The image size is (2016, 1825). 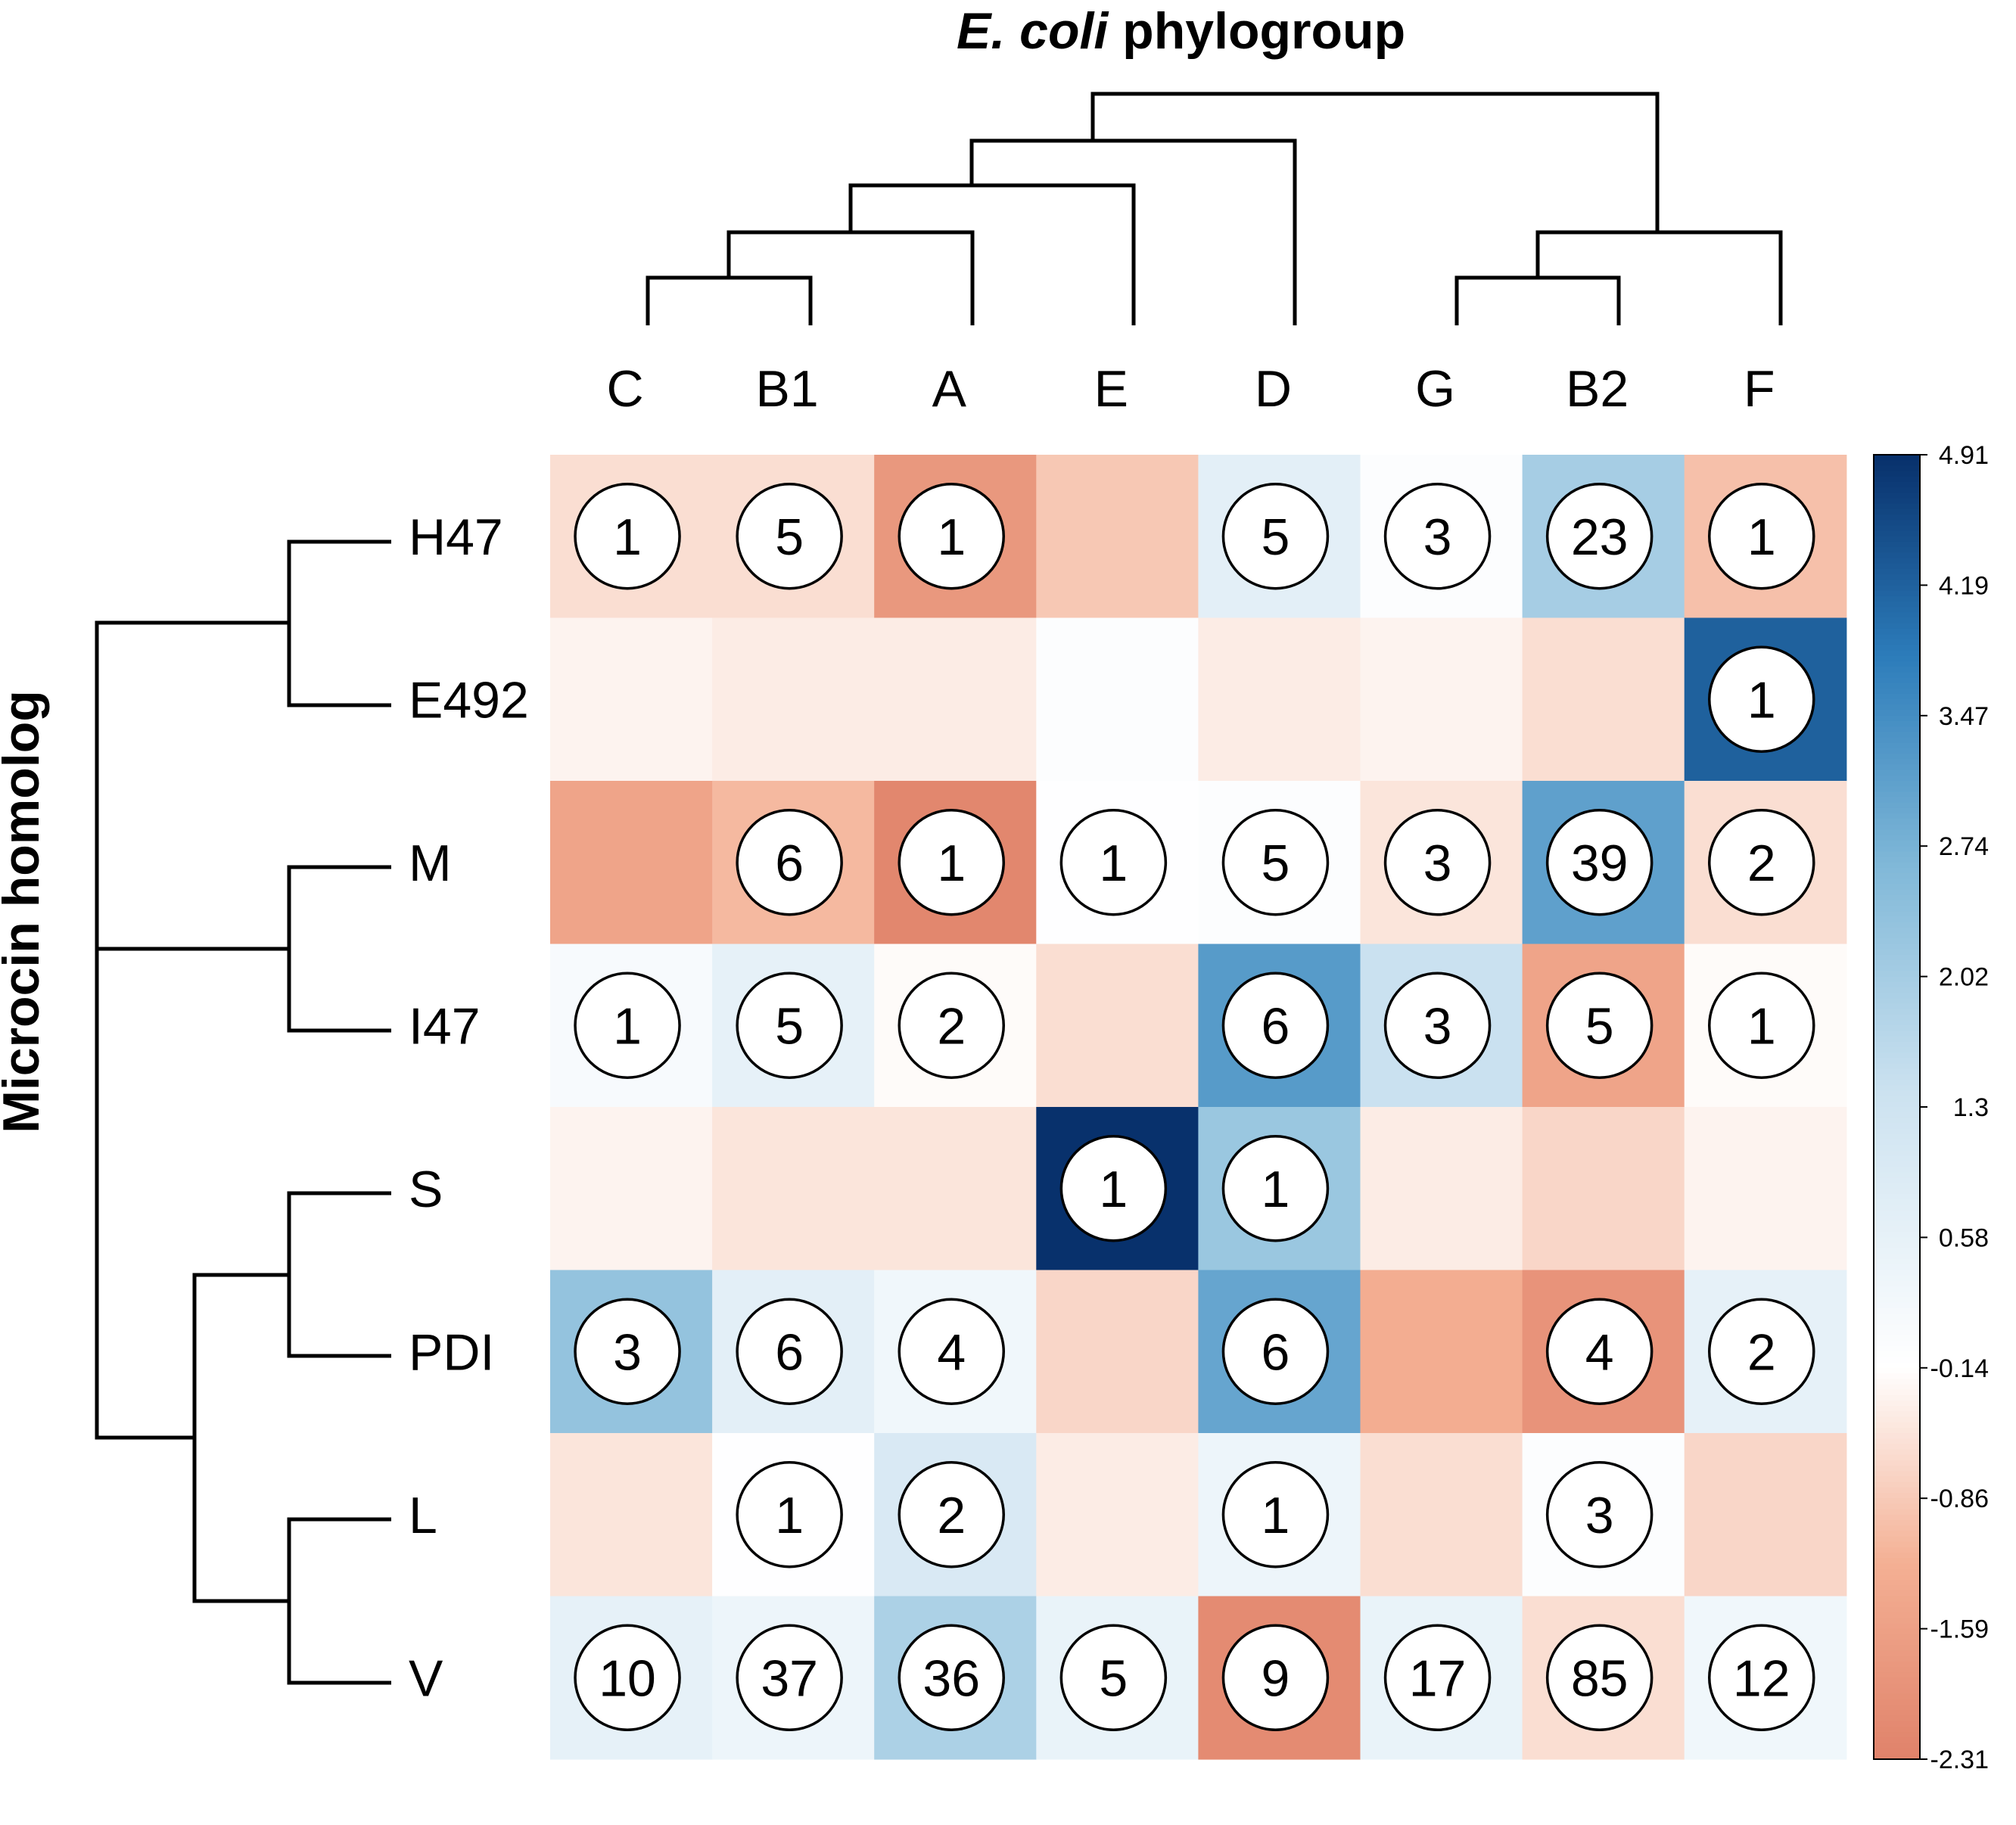 What do you see at coordinates (952, 1515) in the screenshot?
I see `count-circle-l-a` at bounding box center [952, 1515].